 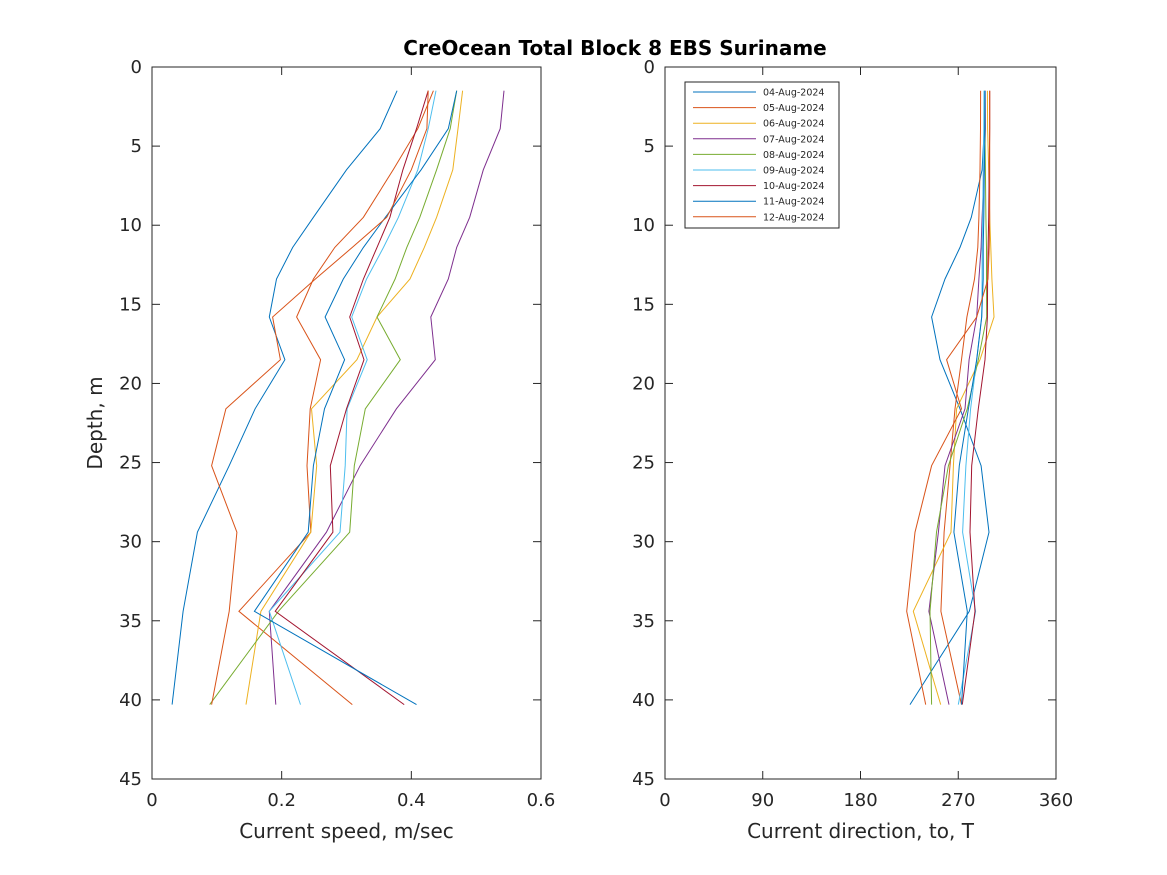 I want to click on legend-entry: 07-Aug-2024, so click(x=793, y=139).